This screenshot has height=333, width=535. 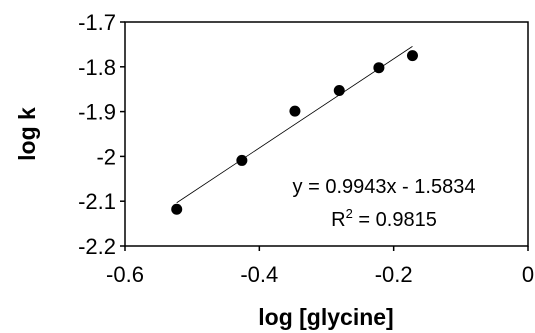 I want to click on y-tick-label: -2, so click(x=106, y=156).